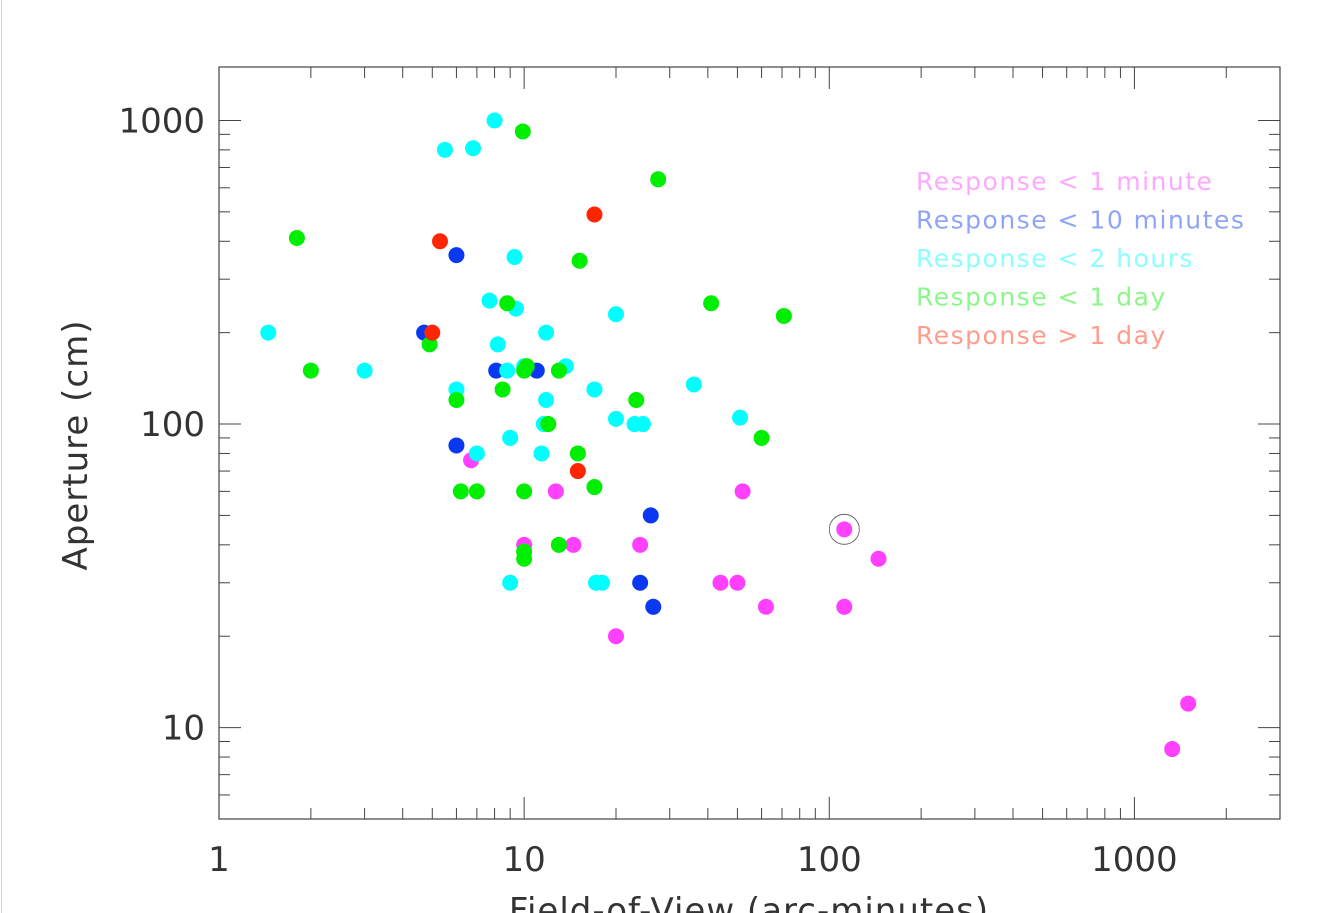 The height and width of the screenshot is (913, 1327). Describe the element at coordinates (172, 425) in the screenshot. I see `y-tick-label: 100` at that location.